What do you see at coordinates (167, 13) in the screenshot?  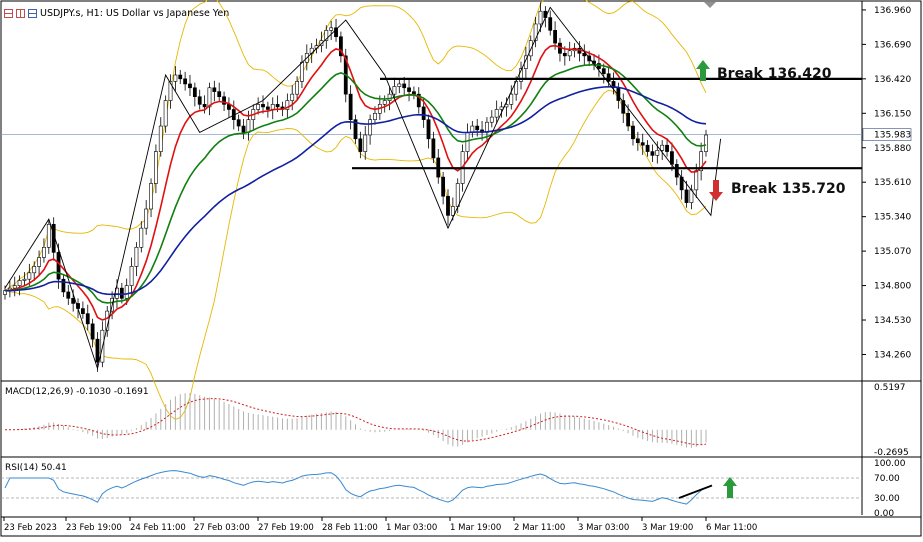 I see `symbol-description: US Dollar vs Japanese Yen` at bounding box center [167, 13].